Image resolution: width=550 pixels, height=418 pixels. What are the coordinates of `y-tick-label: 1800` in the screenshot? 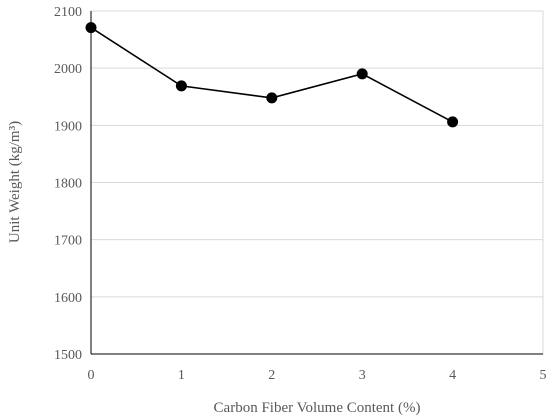 It's located at (68, 184).